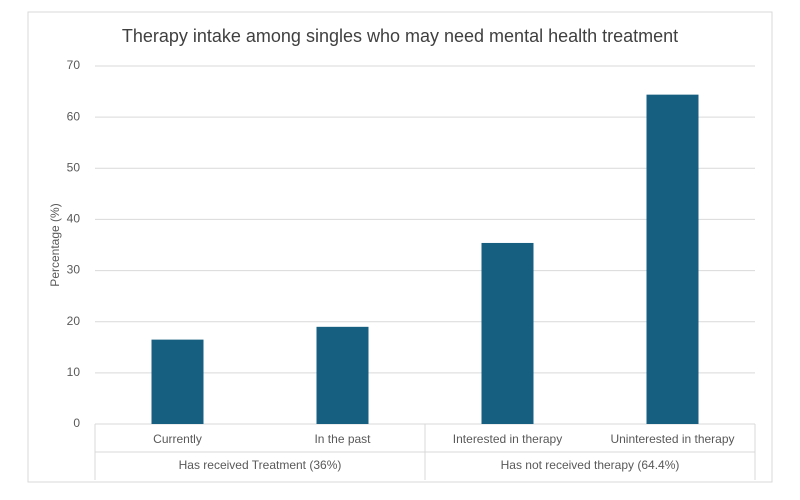  Describe the element at coordinates (74, 270) in the screenshot. I see `y-tick-label: 30` at that location.